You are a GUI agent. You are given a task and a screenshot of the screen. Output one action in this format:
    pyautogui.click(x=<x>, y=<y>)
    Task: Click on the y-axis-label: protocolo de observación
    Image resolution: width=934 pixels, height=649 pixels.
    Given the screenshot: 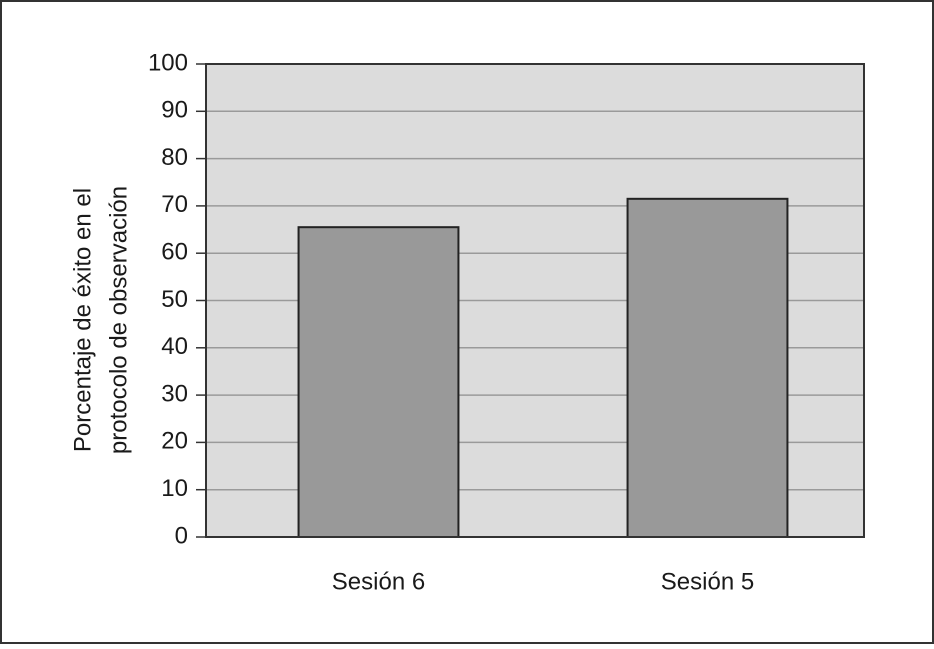 What is the action you would take?
    pyautogui.click(x=118, y=320)
    